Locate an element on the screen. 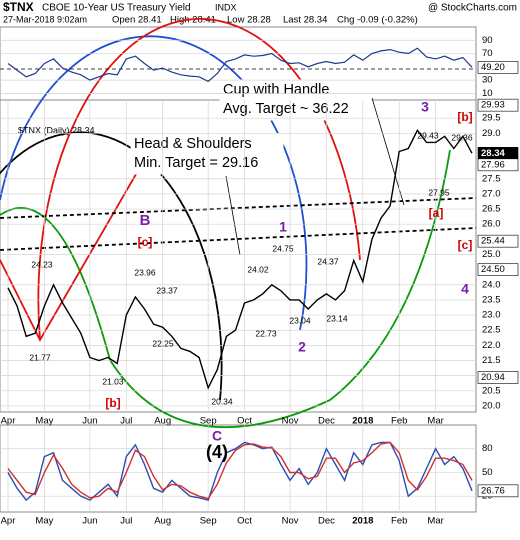 The image size is (520, 540). annotation: (4) is located at coordinates (217, 452).